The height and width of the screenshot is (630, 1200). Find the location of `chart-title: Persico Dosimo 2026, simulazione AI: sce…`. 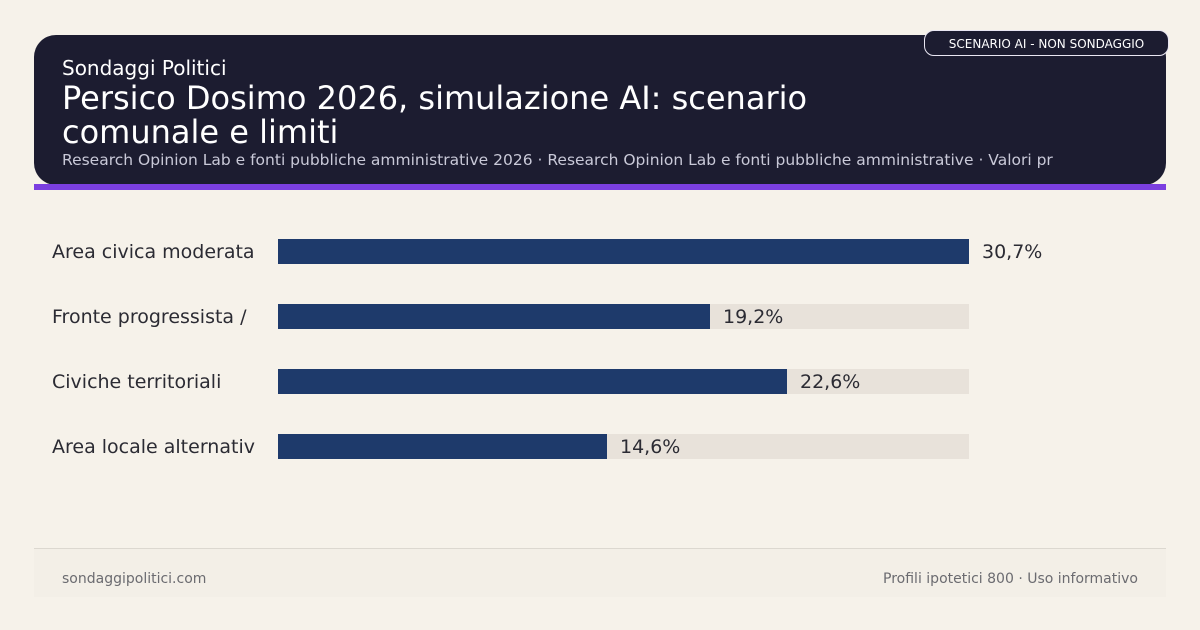

chart-title: Persico Dosimo 2026, simulazione AI: sce… is located at coordinates (435, 115).